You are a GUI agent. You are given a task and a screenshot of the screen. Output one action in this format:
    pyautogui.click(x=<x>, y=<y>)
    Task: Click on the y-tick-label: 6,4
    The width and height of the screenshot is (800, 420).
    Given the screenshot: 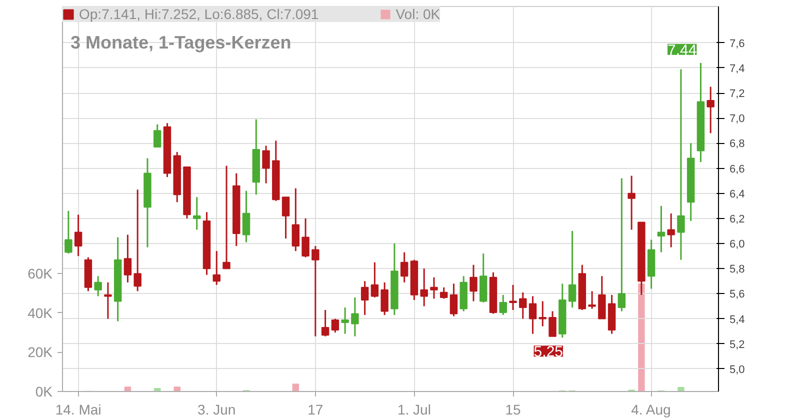 What is the action you would take?
    pyautogui.click(x=737, y=194)
    